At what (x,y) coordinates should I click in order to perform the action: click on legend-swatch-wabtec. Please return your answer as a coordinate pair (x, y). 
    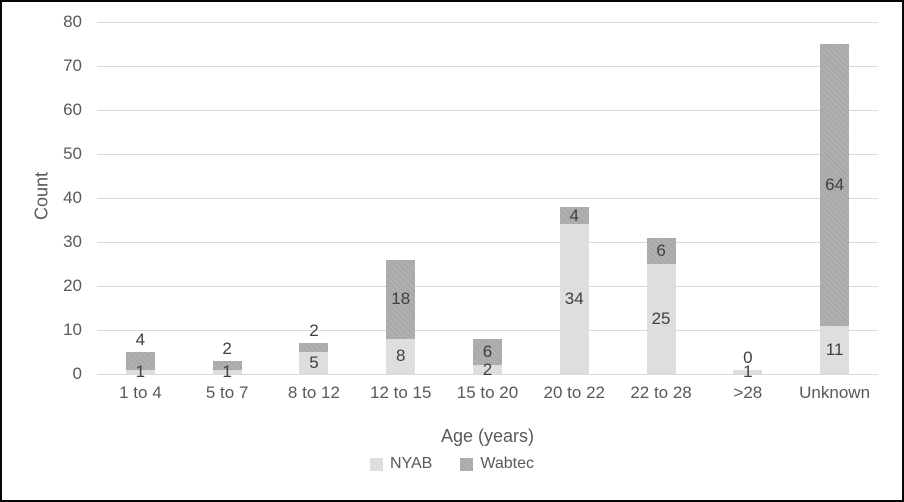
    Looking at the image, I should click on (467, 464).